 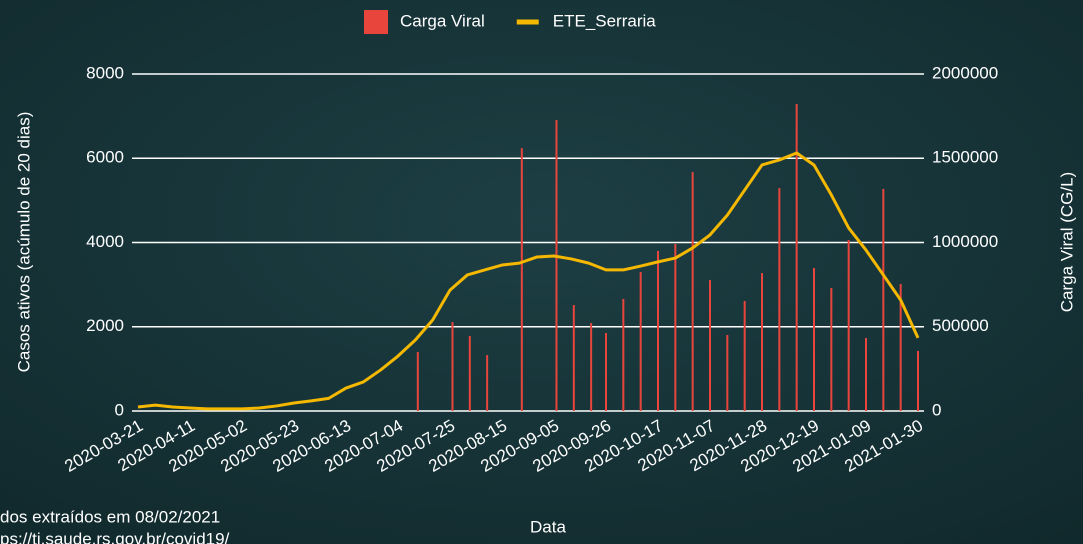 I want to click on y2-tick-label: 1500000, so click(x=965, y=157).